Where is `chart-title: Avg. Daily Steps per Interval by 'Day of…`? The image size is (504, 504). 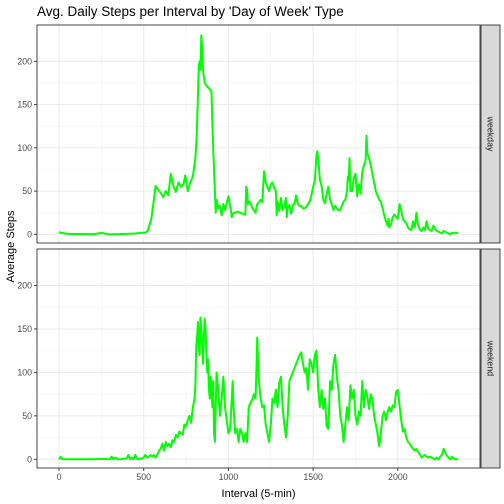
chart-title: Avg. Daily Steps per Interval by 'Day of… is located at coordinates (190, 11).